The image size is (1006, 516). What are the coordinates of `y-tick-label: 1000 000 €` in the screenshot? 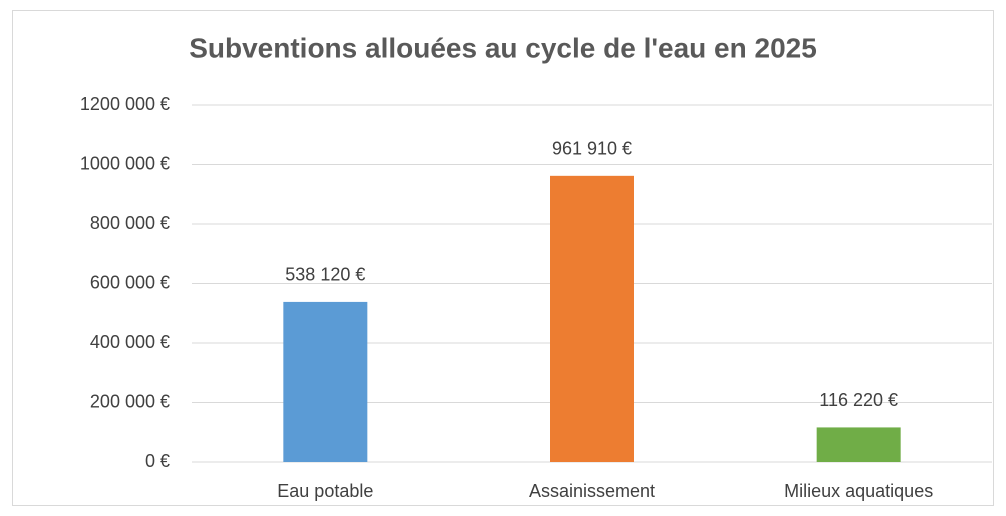 It's located at (125, 163).